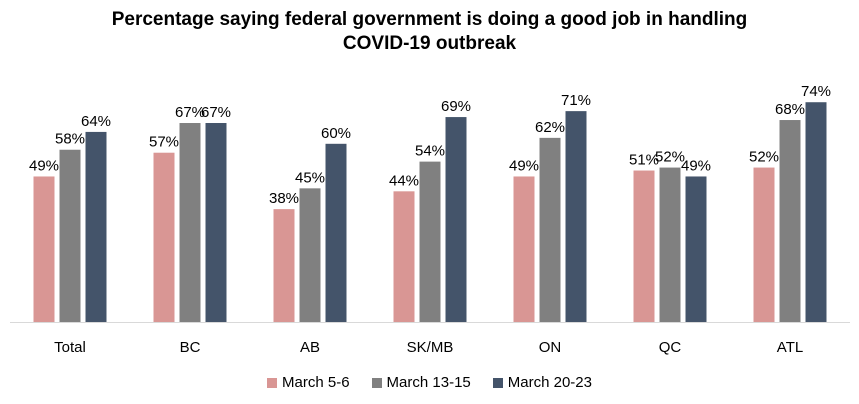  What do you see at coordinates (644, 160) in the screenshot?
I see `data-label: 51%` at bounding box center [644, 160].